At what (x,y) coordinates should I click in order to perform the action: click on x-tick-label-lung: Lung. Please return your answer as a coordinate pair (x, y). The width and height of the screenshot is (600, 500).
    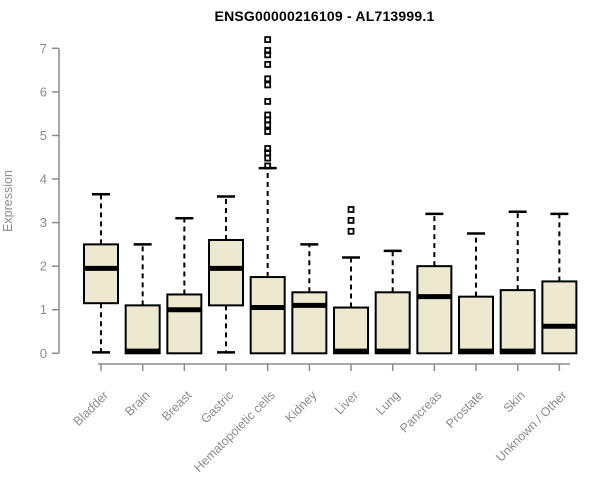
    Looking at the image, I should click on (388, 403).